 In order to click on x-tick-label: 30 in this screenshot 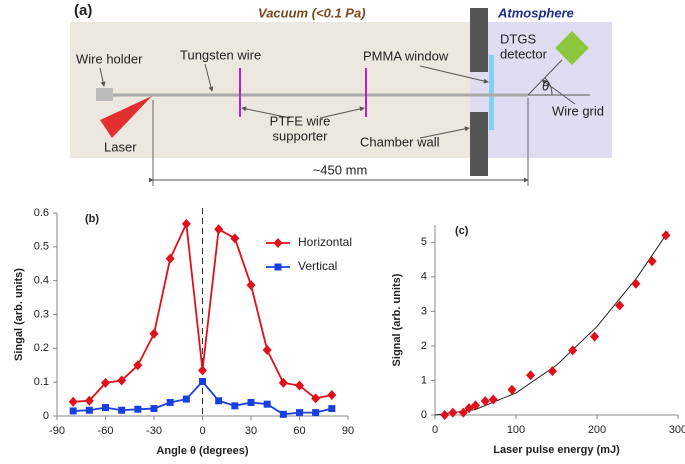, I will do `click(251, 431)`.